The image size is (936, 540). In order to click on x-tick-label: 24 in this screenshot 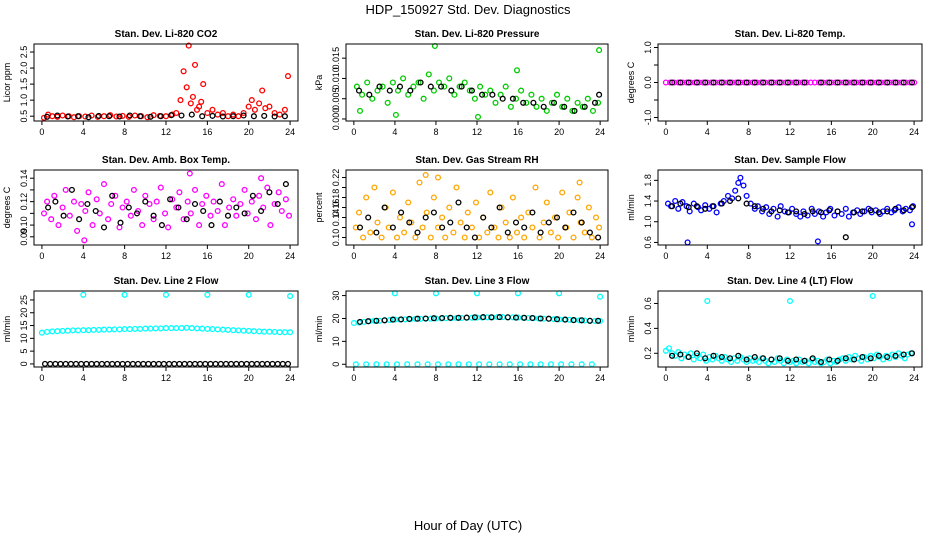, I will do `click(600, 132)`.